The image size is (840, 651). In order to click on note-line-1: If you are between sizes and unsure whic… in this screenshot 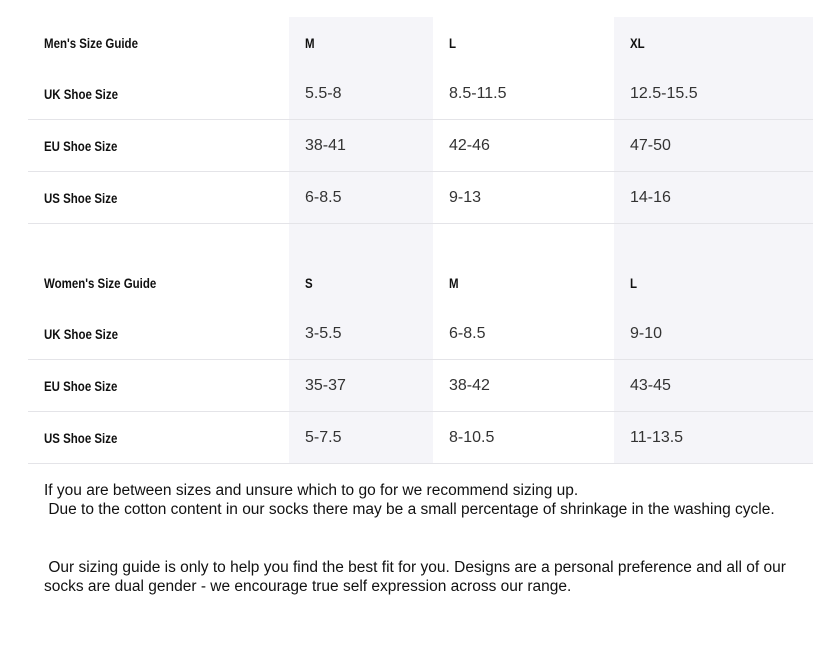, I will do `click(311, 490)`.